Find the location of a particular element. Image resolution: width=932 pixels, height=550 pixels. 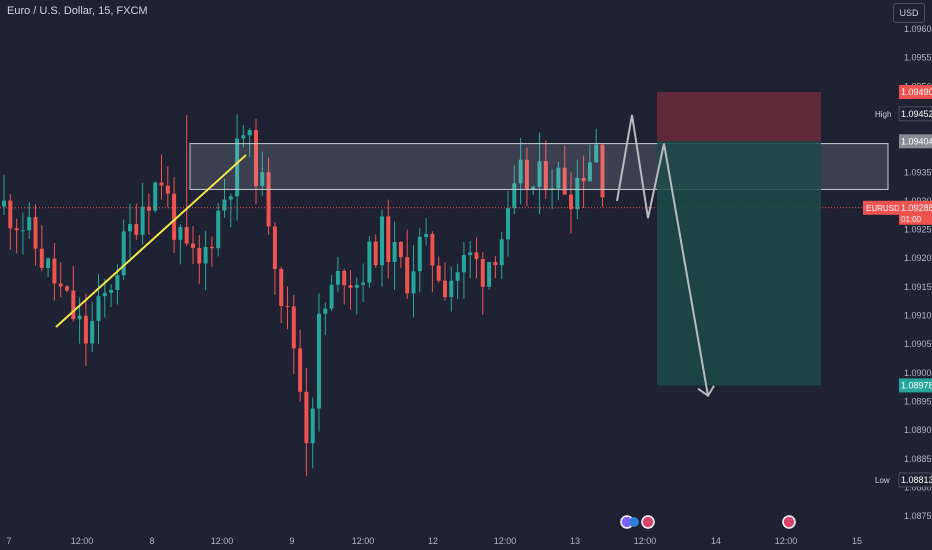

symbol-badge is located at coordinates (881, 207).